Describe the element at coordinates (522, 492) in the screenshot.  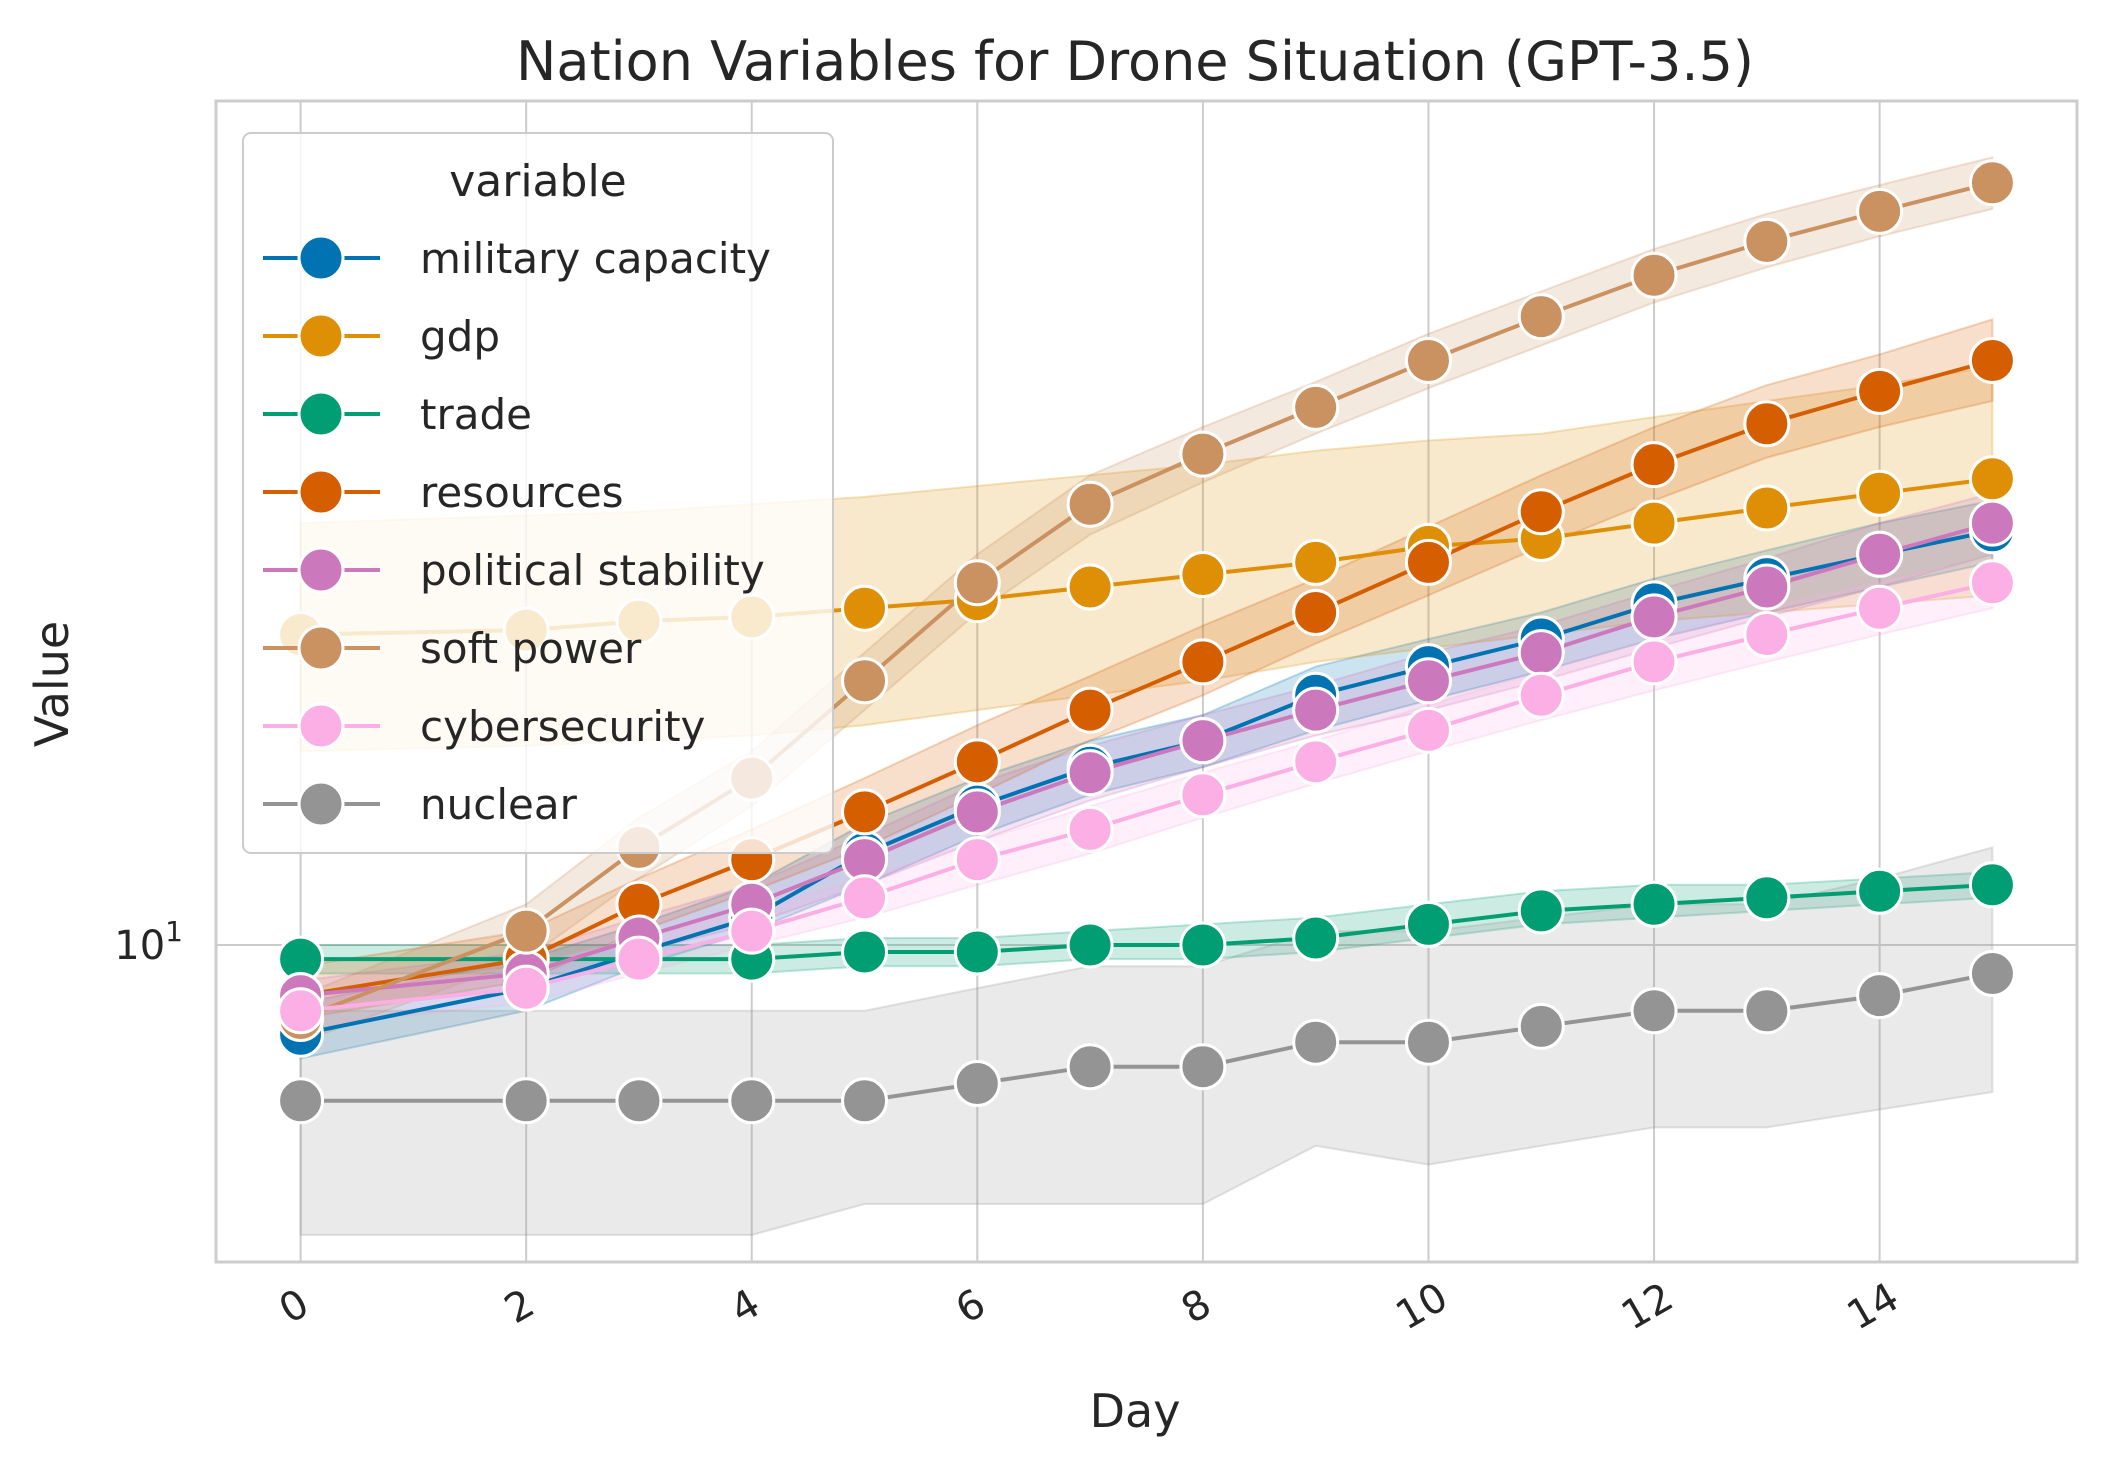
I see `legend-label: resources` at that location.